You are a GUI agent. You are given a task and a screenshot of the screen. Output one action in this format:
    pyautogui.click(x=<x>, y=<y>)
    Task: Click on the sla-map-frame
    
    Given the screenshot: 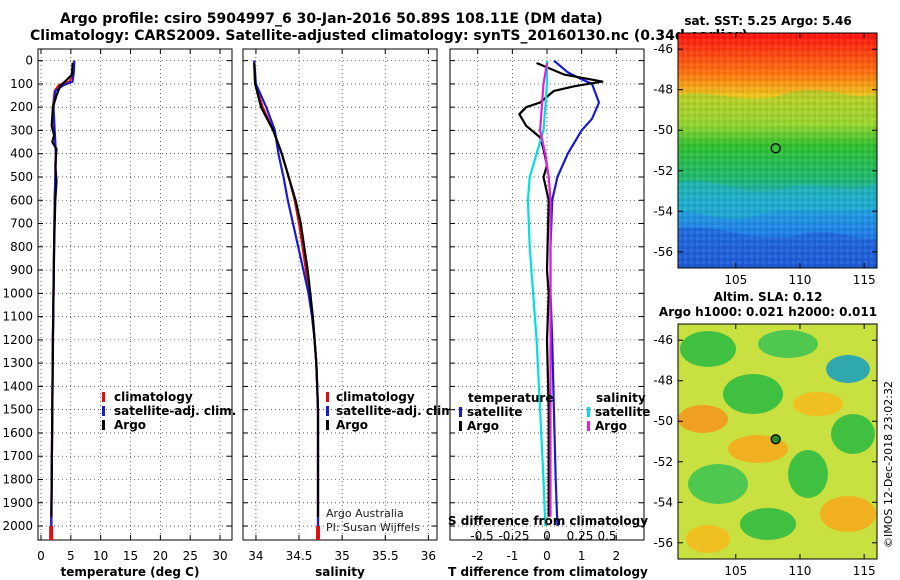 What is the action you would take?
    pyautogui.click(x=777, y=441)
    